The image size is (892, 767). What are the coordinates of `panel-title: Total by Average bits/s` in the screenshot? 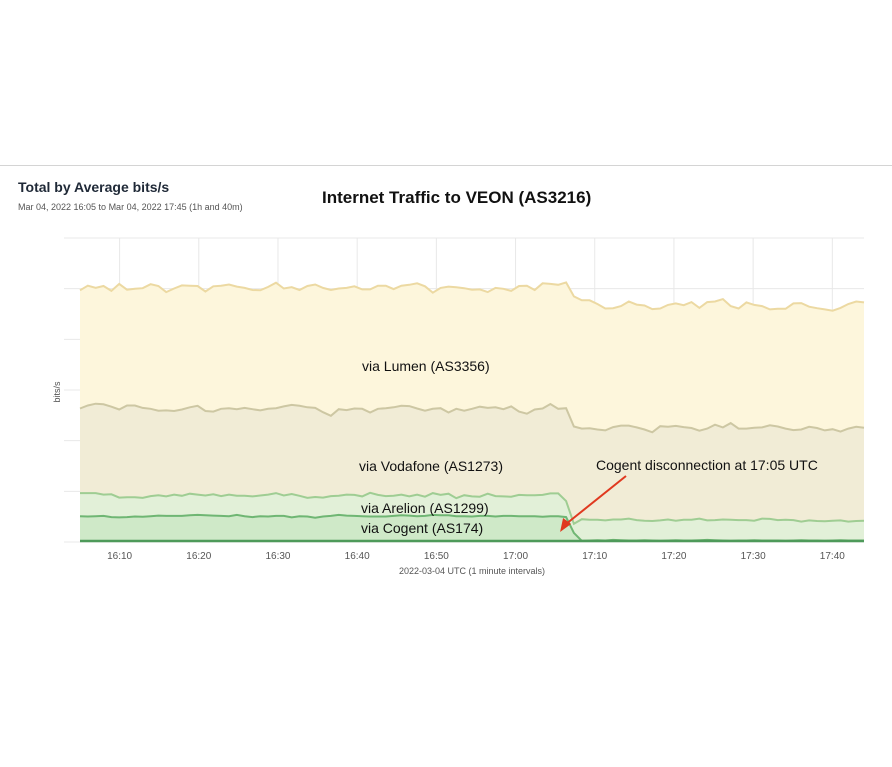 It's located at (94, 187).